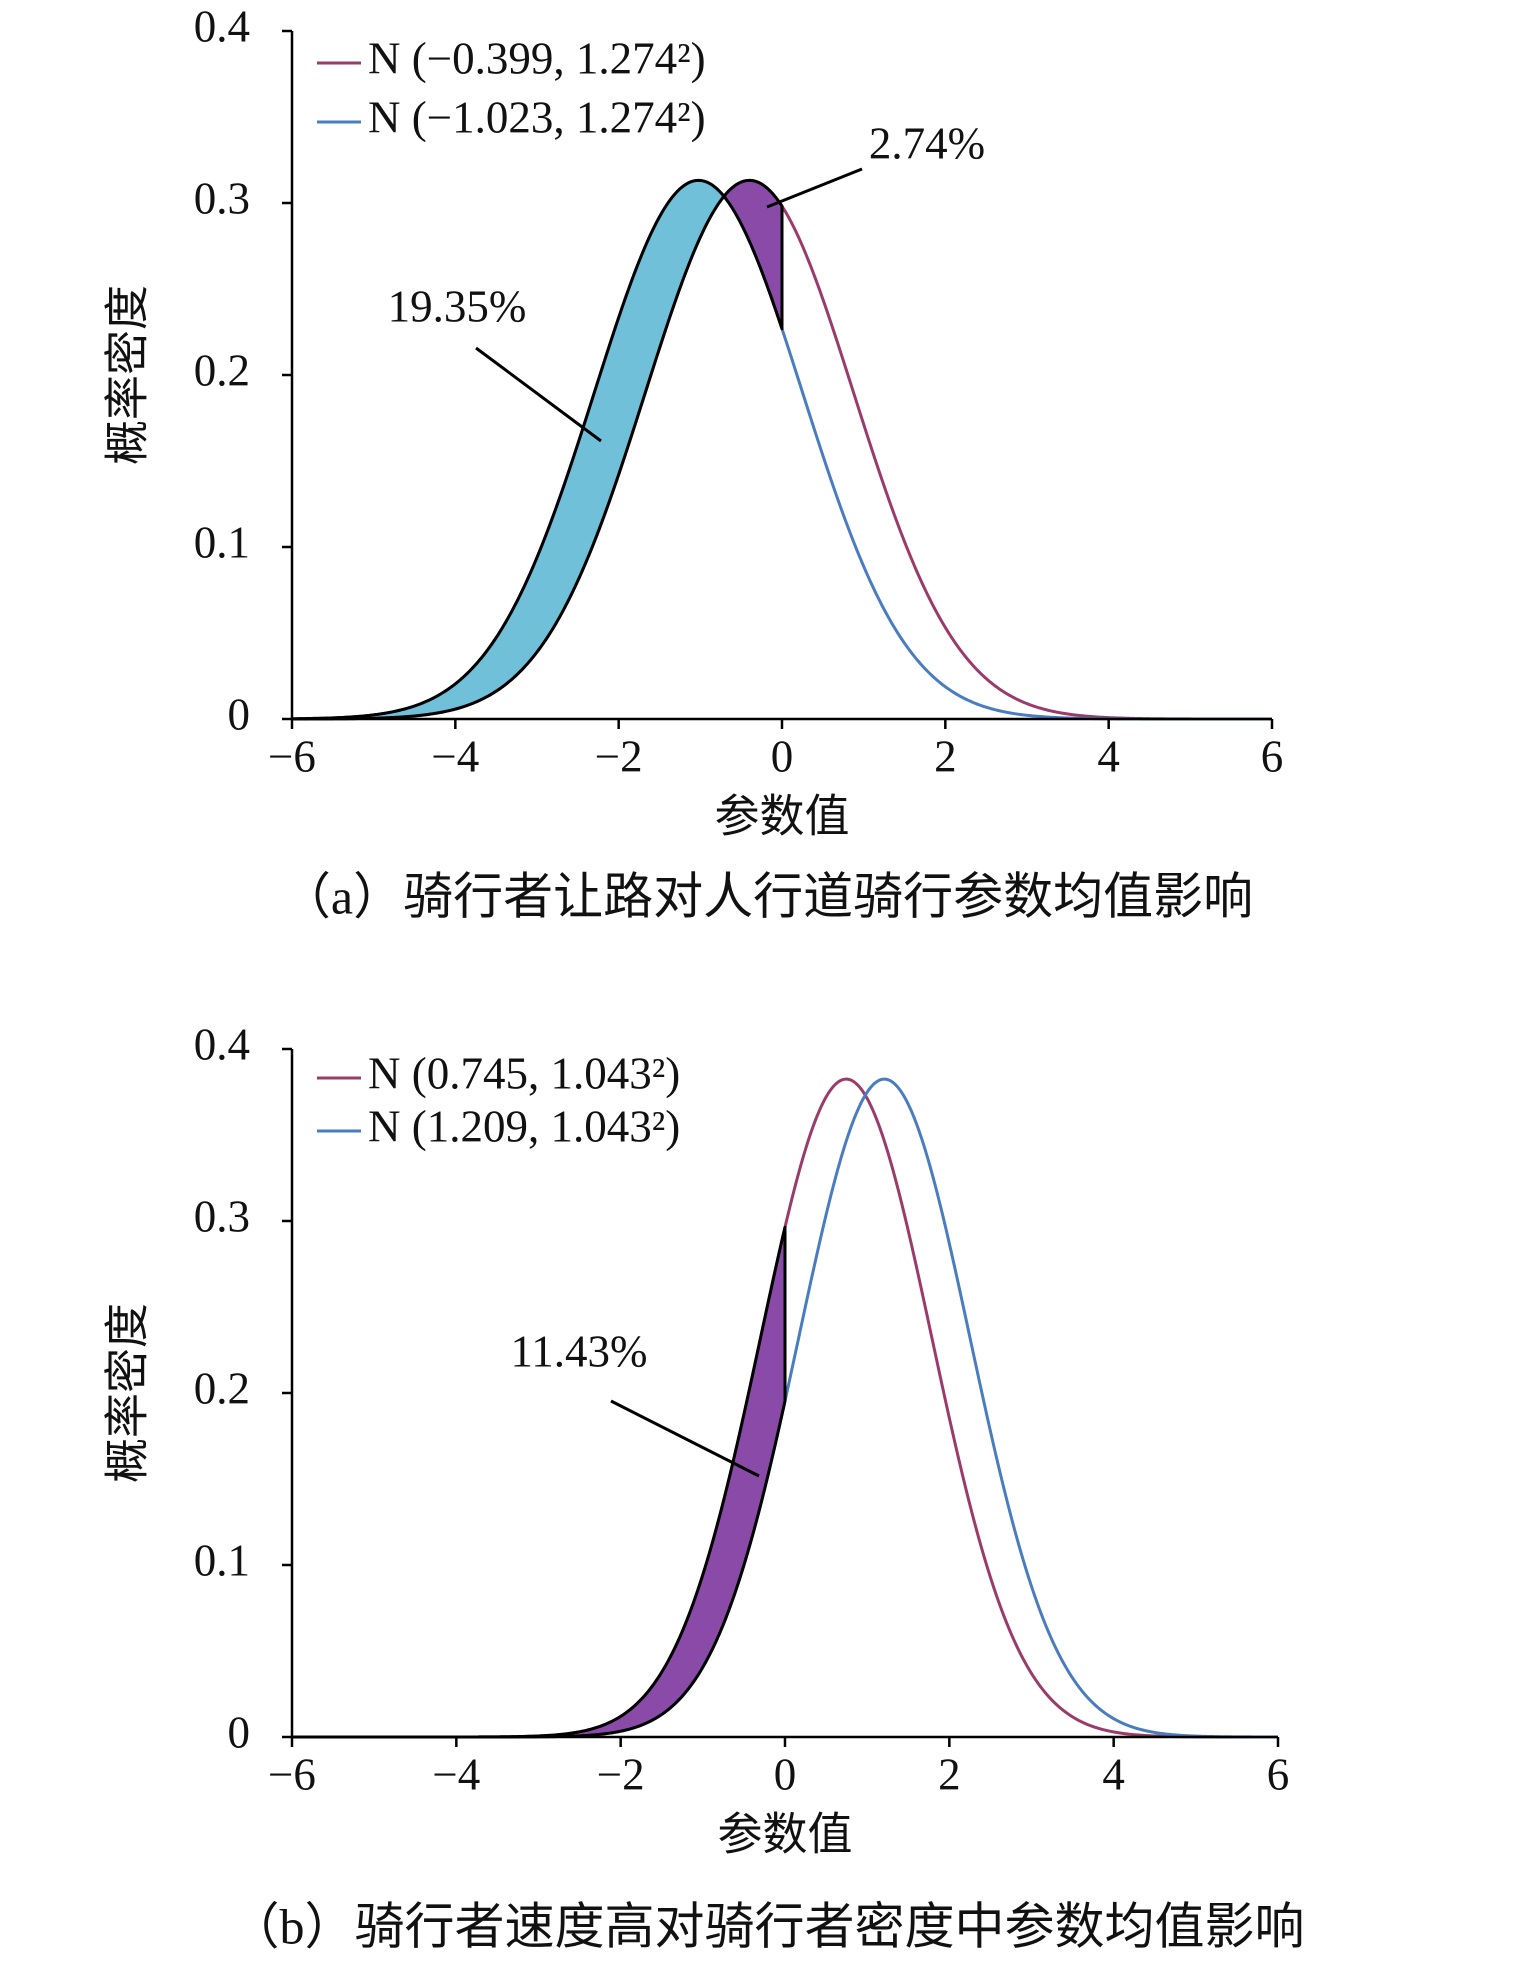 Image resolution: width=1535 pixels, height=1967 pixels. Describe the element at coordinates (927, 143) in the screenshot. I see `annotation: 2.74%` at that location.